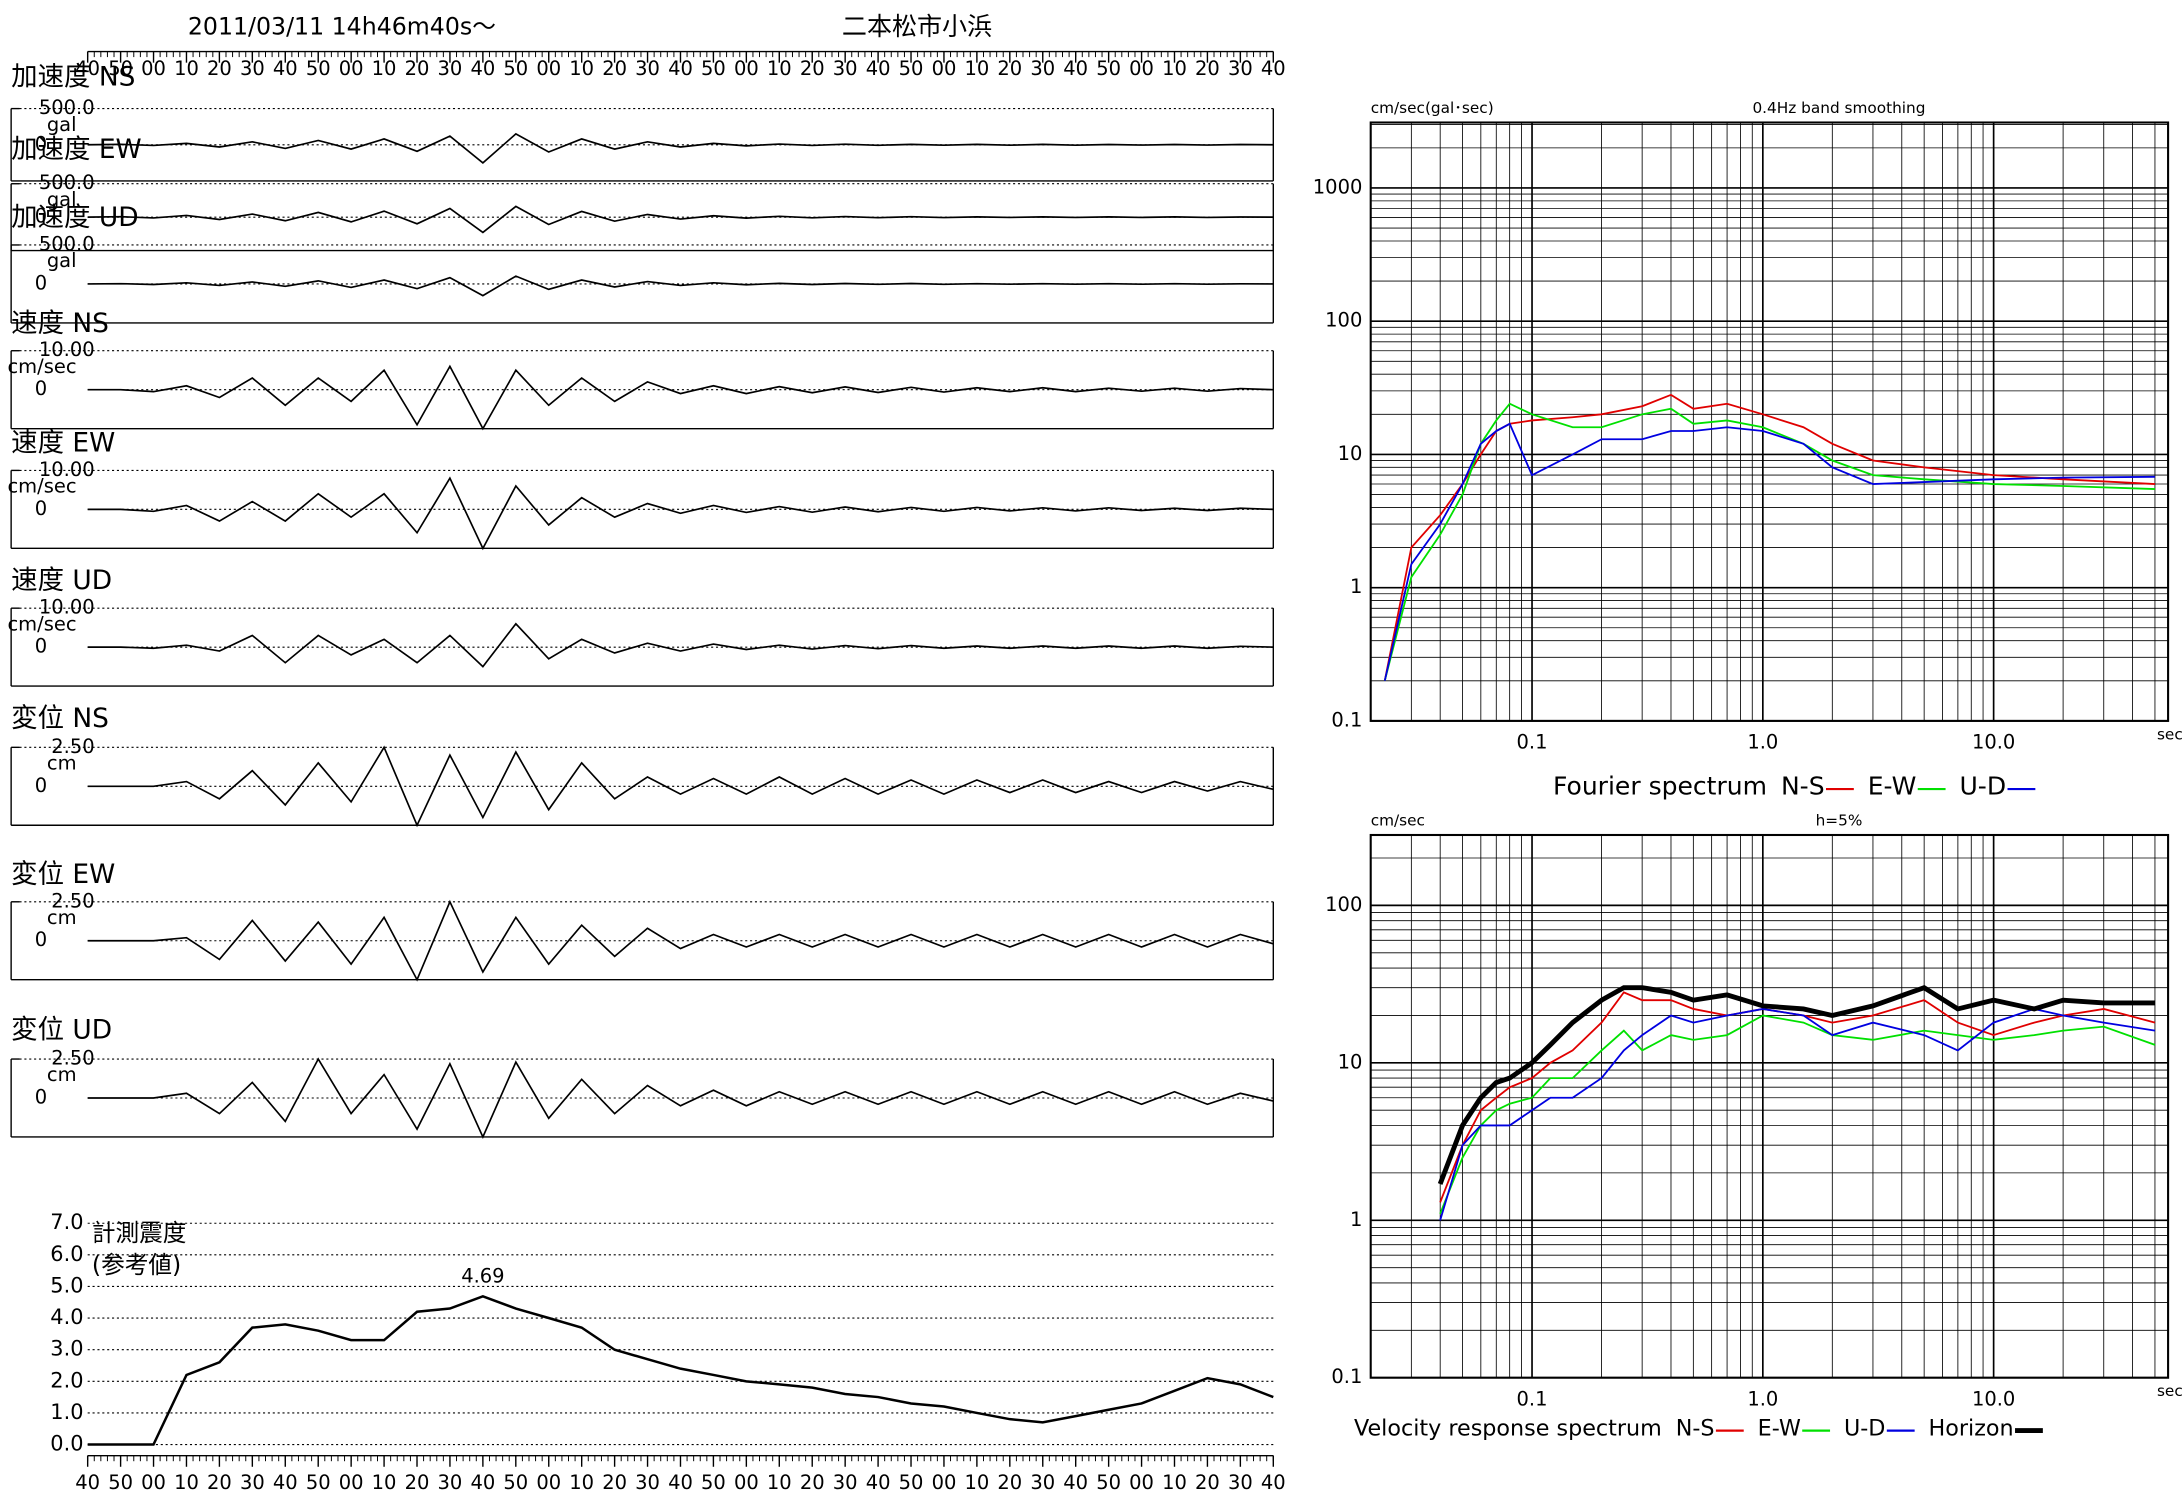  I want to click on datetime: 2011/03/11 14h46m40s〜, so click(342, 26).